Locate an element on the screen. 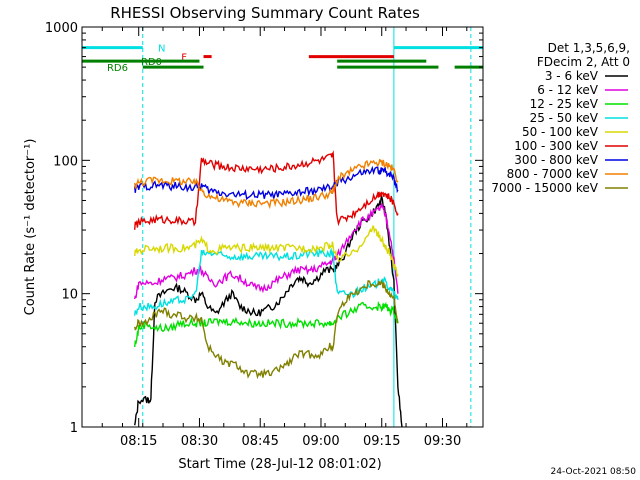  chart-title: RHESSI Observing Summary Count Rates is located at coordinates (265, 13).